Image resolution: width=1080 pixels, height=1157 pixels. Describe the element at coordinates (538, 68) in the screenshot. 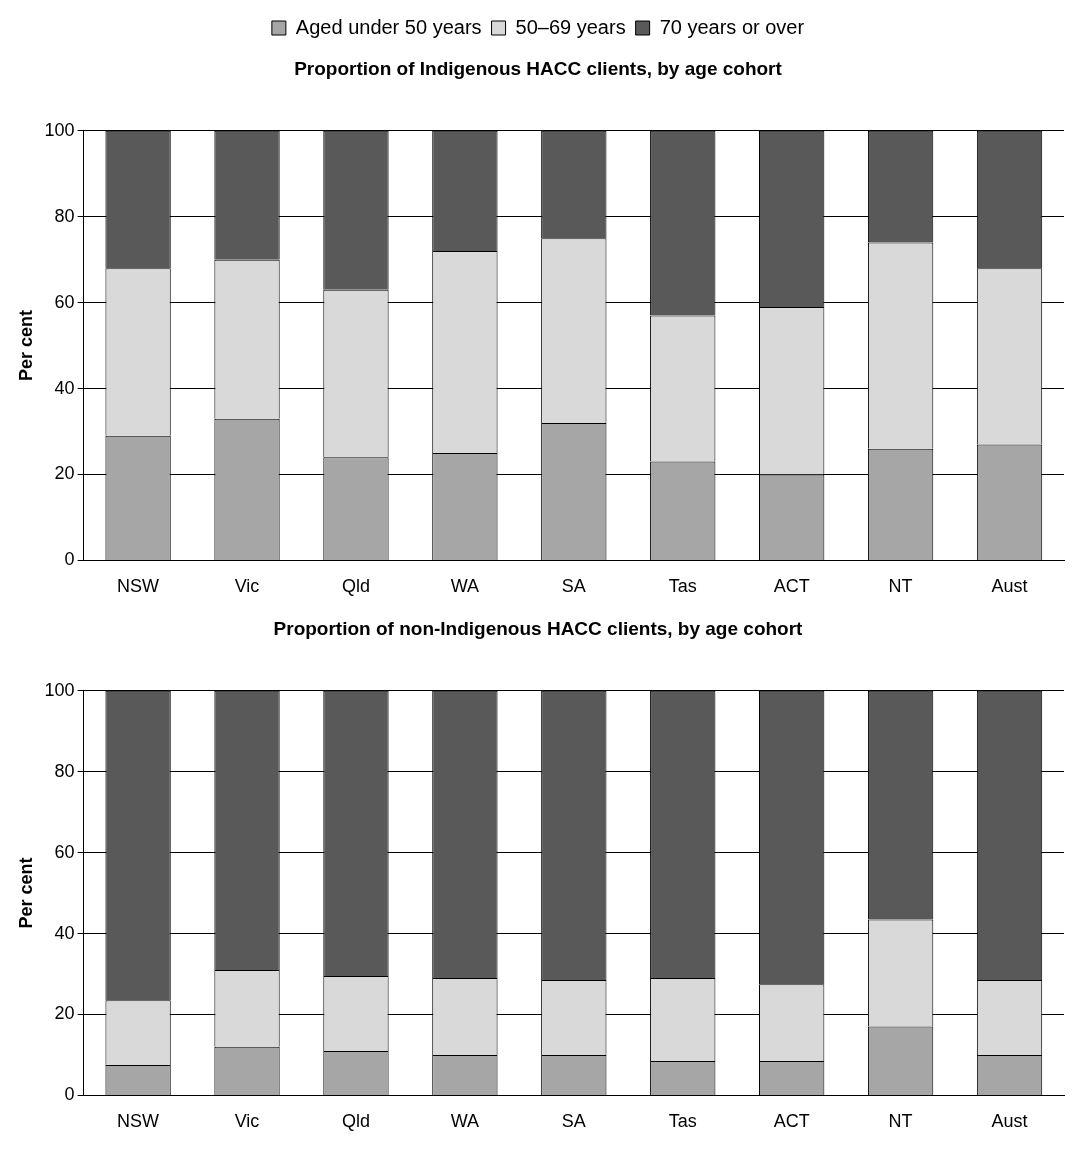

I see `chart-title: Proportion of Indigenous HACC clients, by age cohort` at that location.